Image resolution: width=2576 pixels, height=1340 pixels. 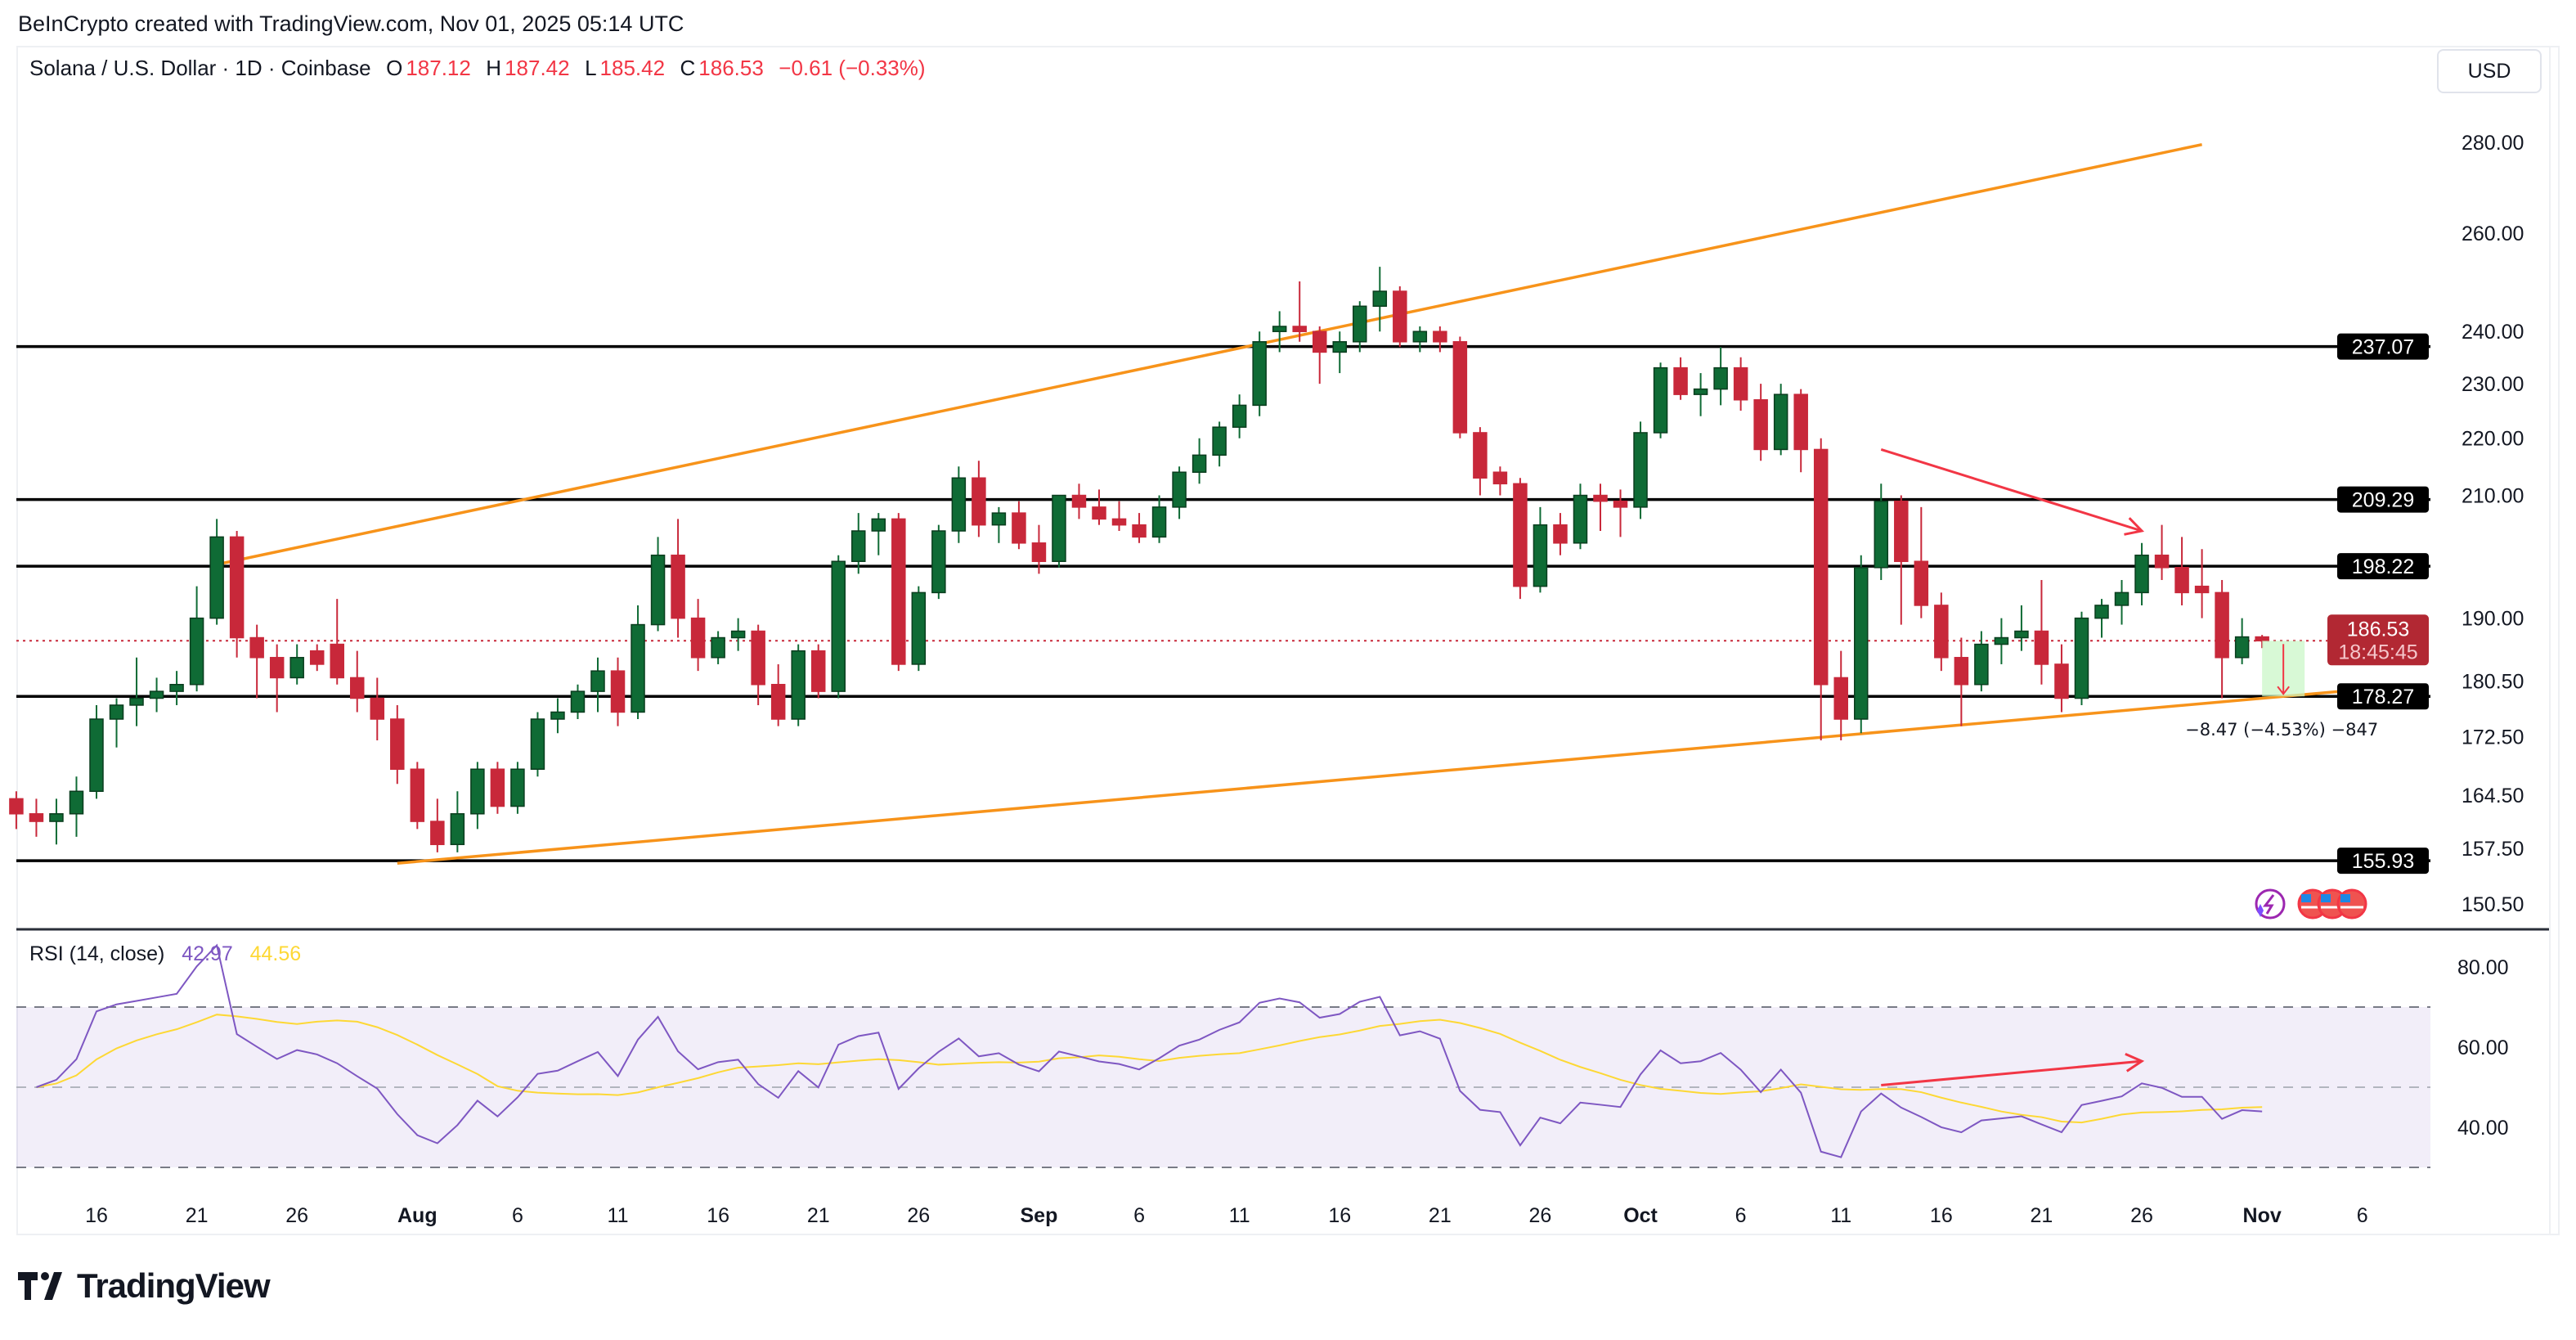 I want to click on rsi-ma-value: 44.56, so click(x=275, y=953).